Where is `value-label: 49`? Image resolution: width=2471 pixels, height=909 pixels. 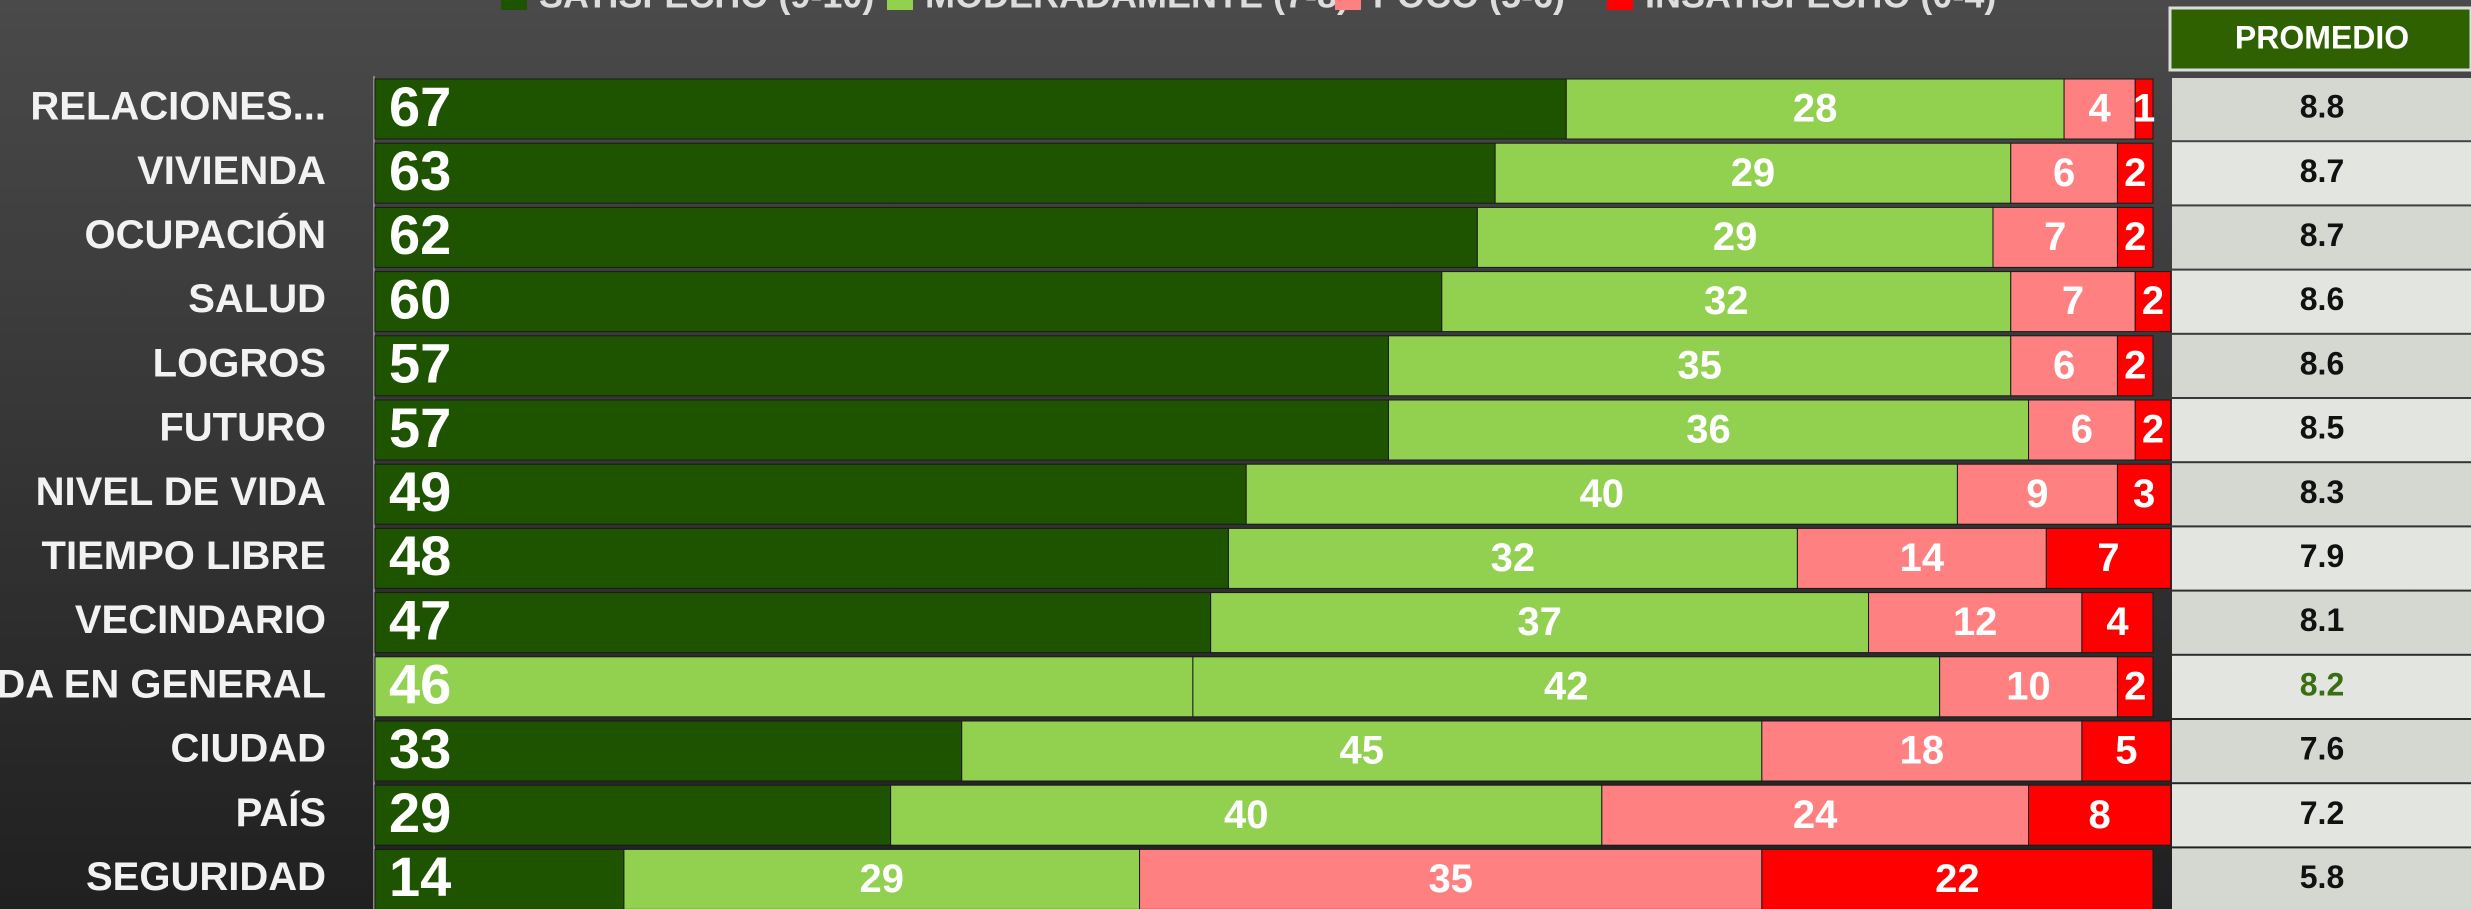
value-label: 49 is located at coordinates (420, 491).